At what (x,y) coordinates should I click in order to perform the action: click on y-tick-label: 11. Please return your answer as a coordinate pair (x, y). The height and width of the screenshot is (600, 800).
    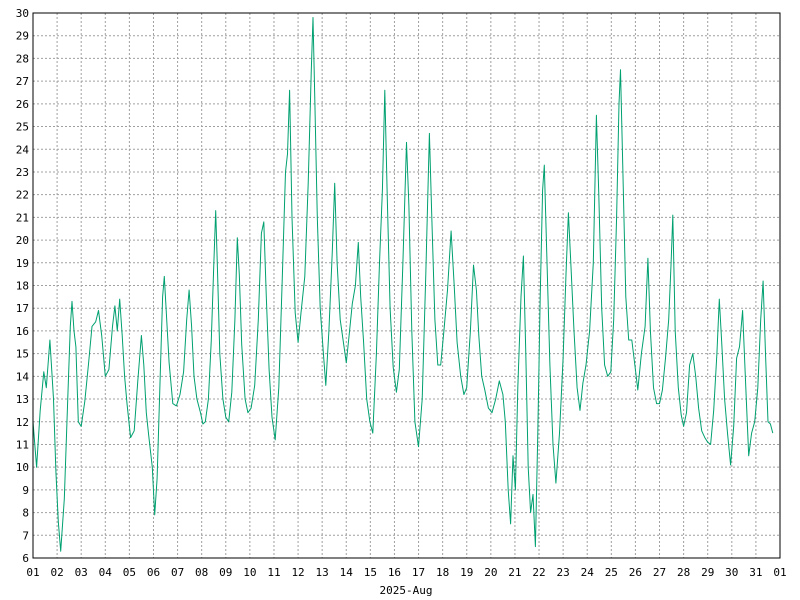
    Looking at the image, I should click on (22, 444).